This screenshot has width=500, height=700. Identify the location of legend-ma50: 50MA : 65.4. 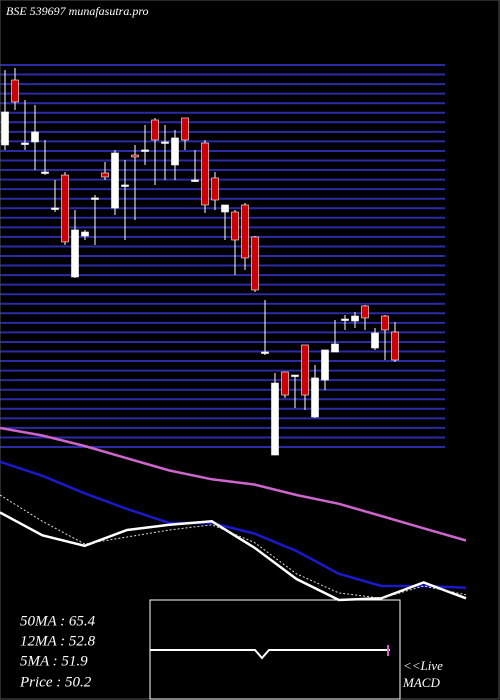
(58, 621).